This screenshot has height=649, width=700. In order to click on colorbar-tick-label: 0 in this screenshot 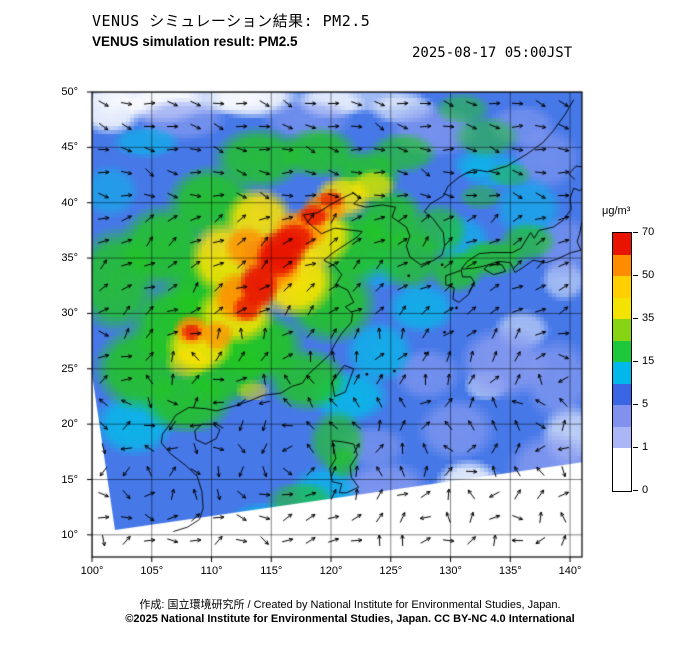, I will do `click(645, 490)`.